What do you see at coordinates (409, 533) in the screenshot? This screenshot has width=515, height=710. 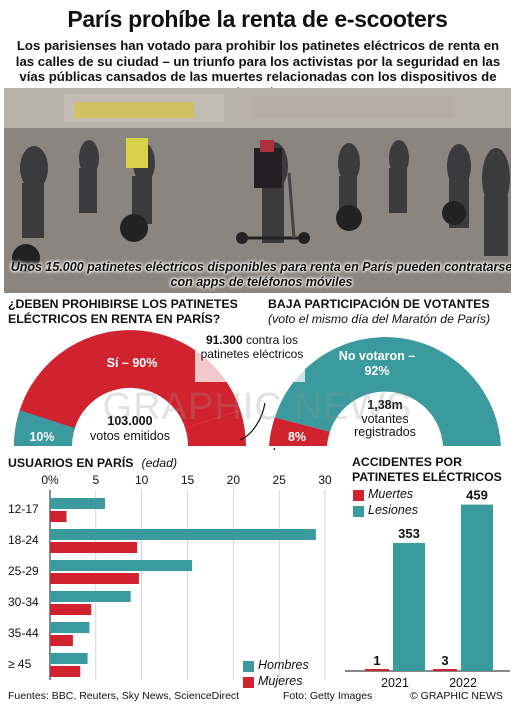 I see `value-label-lesiones: 353` at bounding box center [409, 533].